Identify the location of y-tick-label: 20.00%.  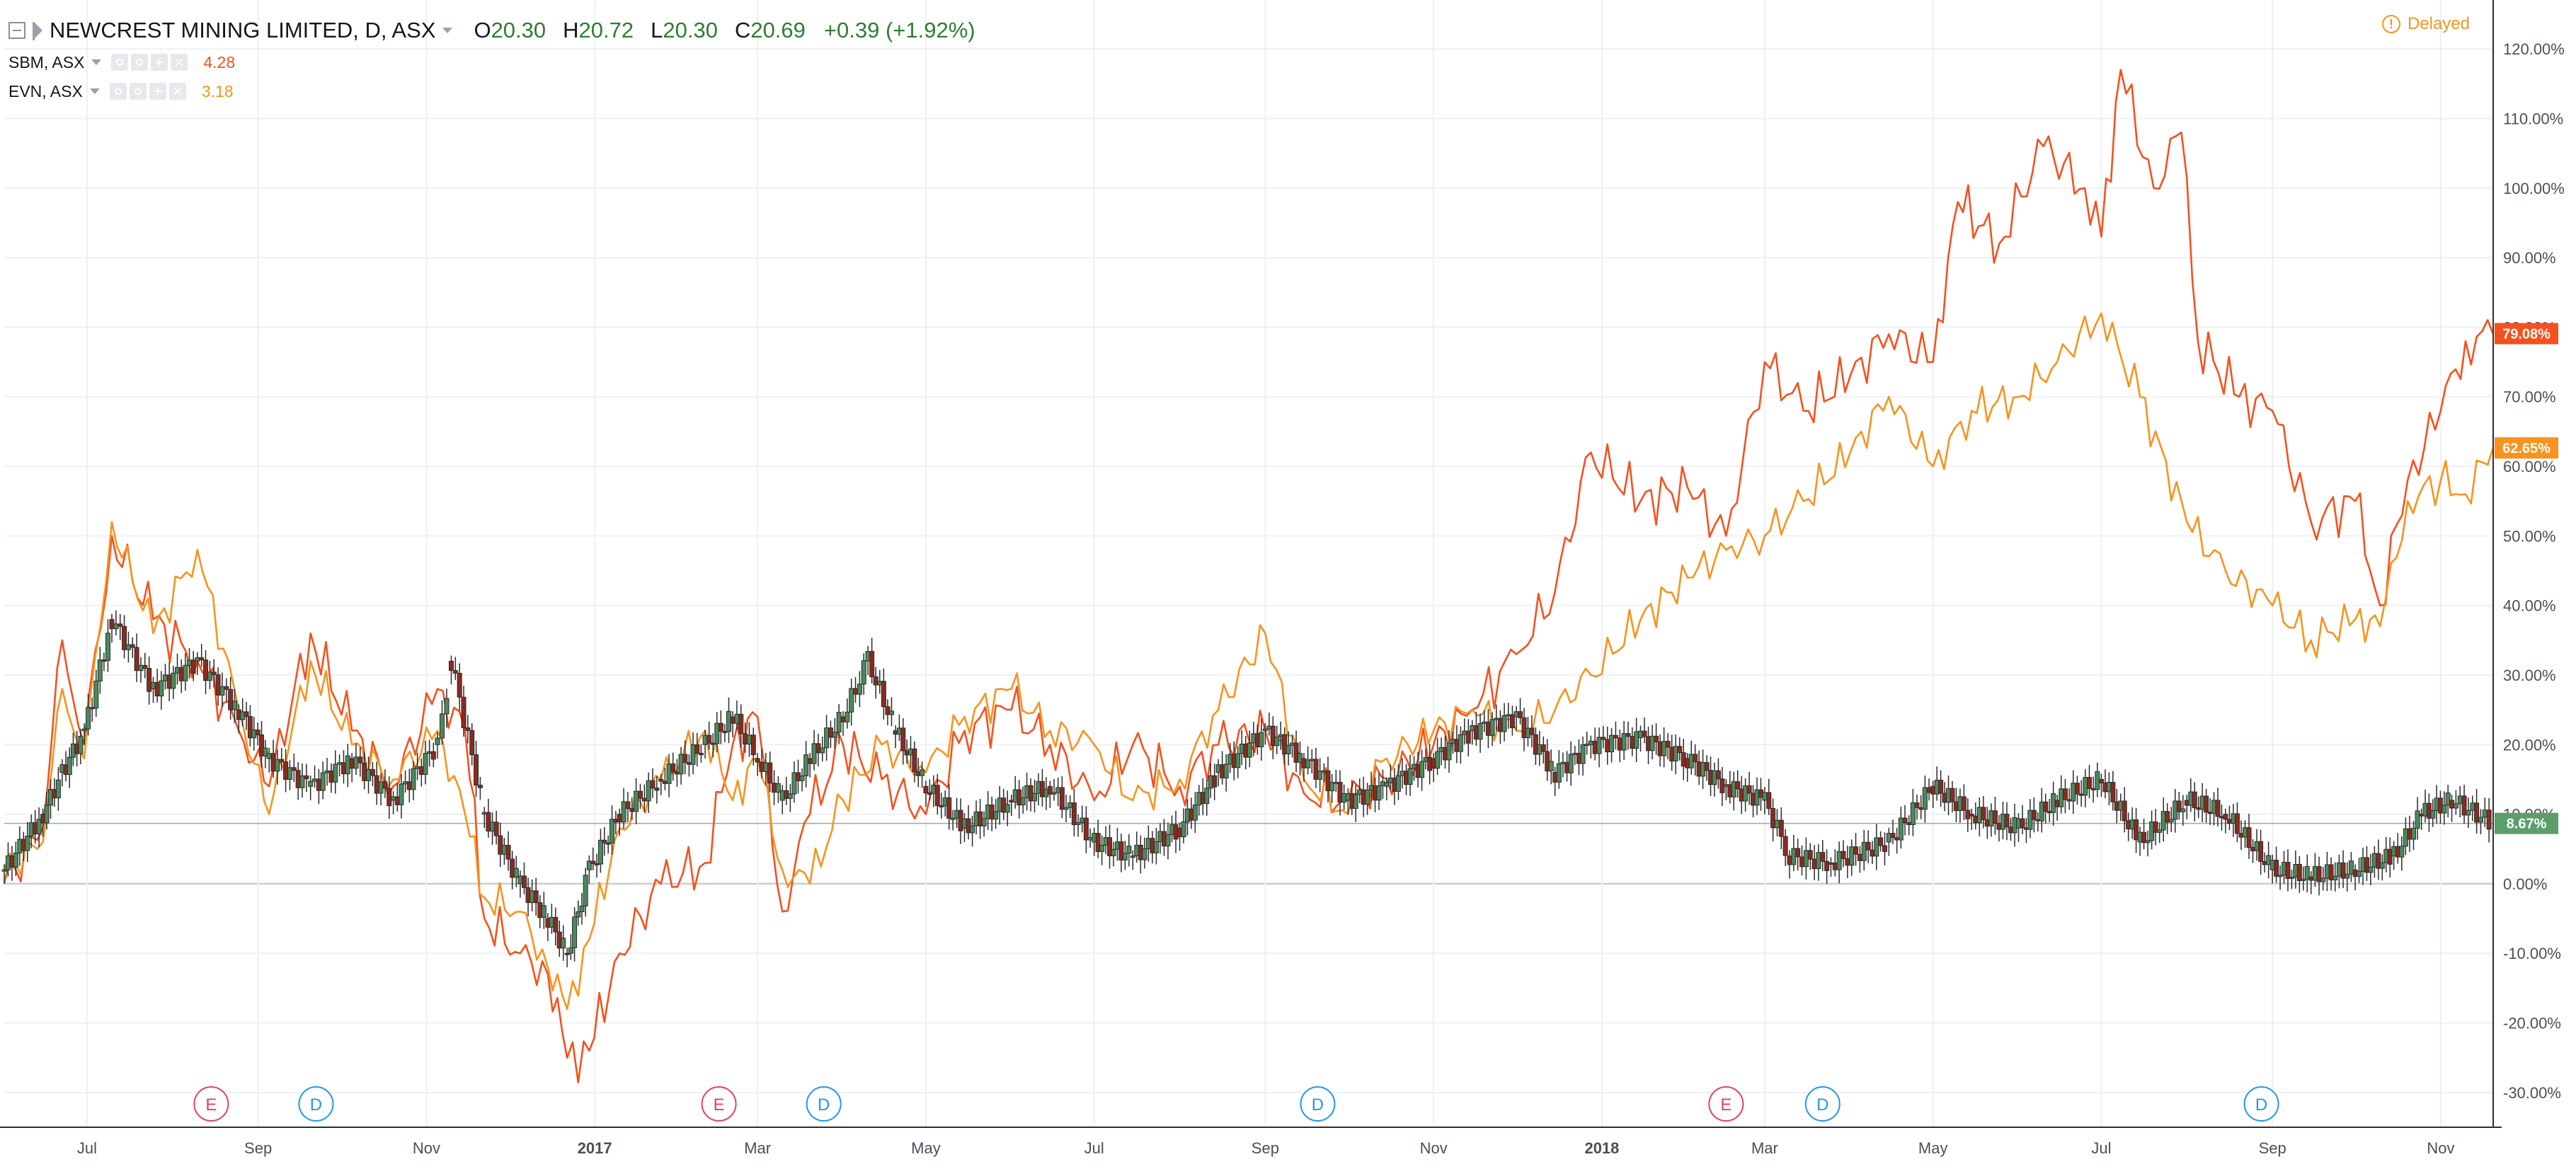
(2529, 745).